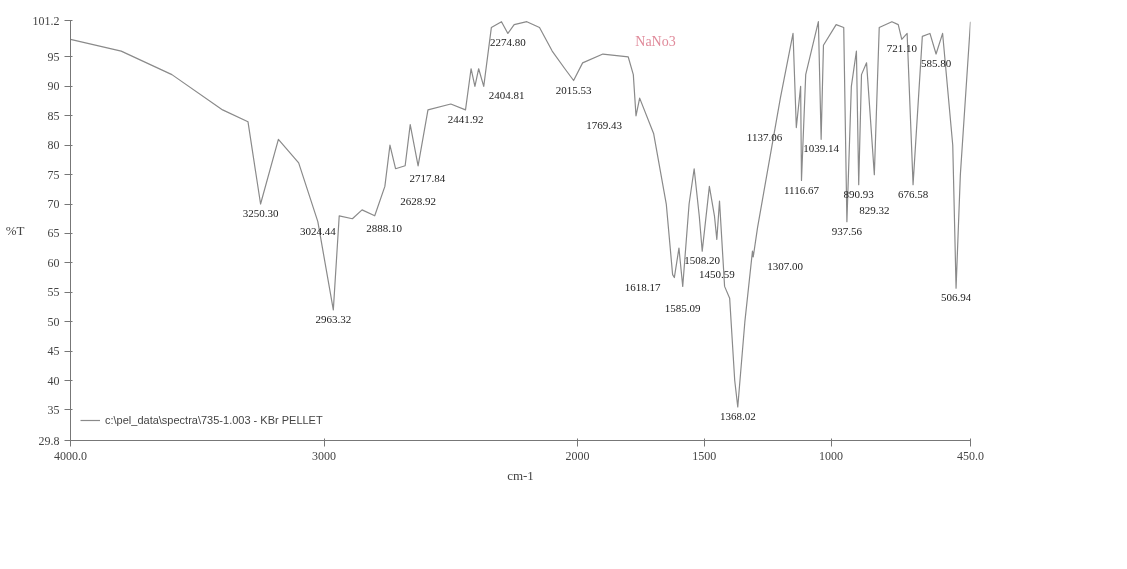  What do you see at coordinates (318, 230) in the screenshot?
I see `annotation: 3024.44` at bounding box center [318, 230].